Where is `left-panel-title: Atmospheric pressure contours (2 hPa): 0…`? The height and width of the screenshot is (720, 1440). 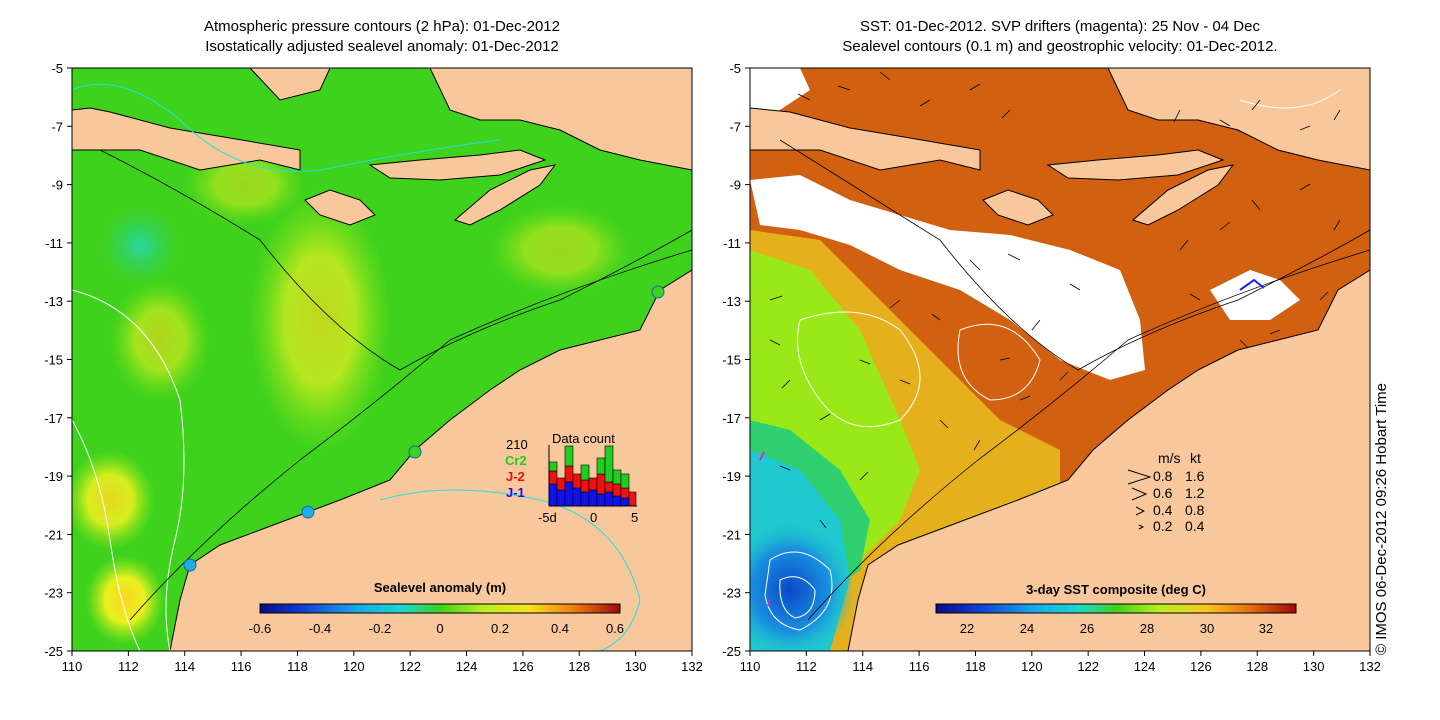 left-panel-title: Atmospheric pressure contours (2 hPa): 0… is located at coordinates (382, 37).